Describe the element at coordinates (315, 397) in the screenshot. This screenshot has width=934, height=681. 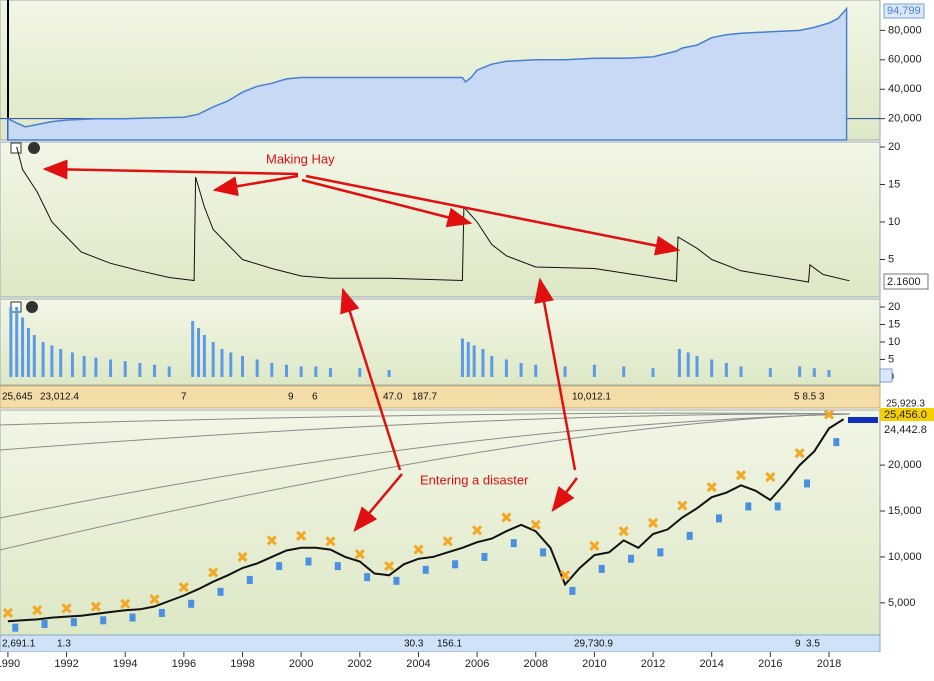
I see `strip-label: 6` at that location.